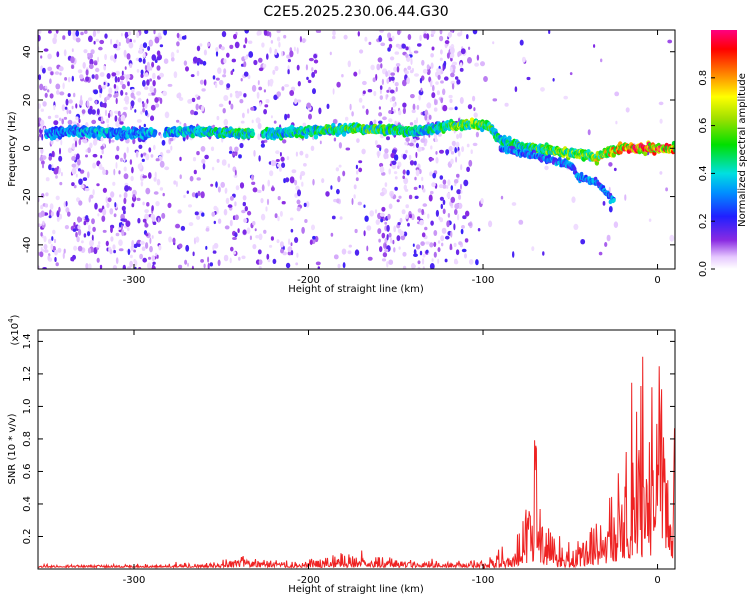 The width and height of the screenshot is (750, 600). What do you see at coordinates (27, 537) in the screenshot?
I see `y-tick-label: 0.2` at bounding box center [27, 537].